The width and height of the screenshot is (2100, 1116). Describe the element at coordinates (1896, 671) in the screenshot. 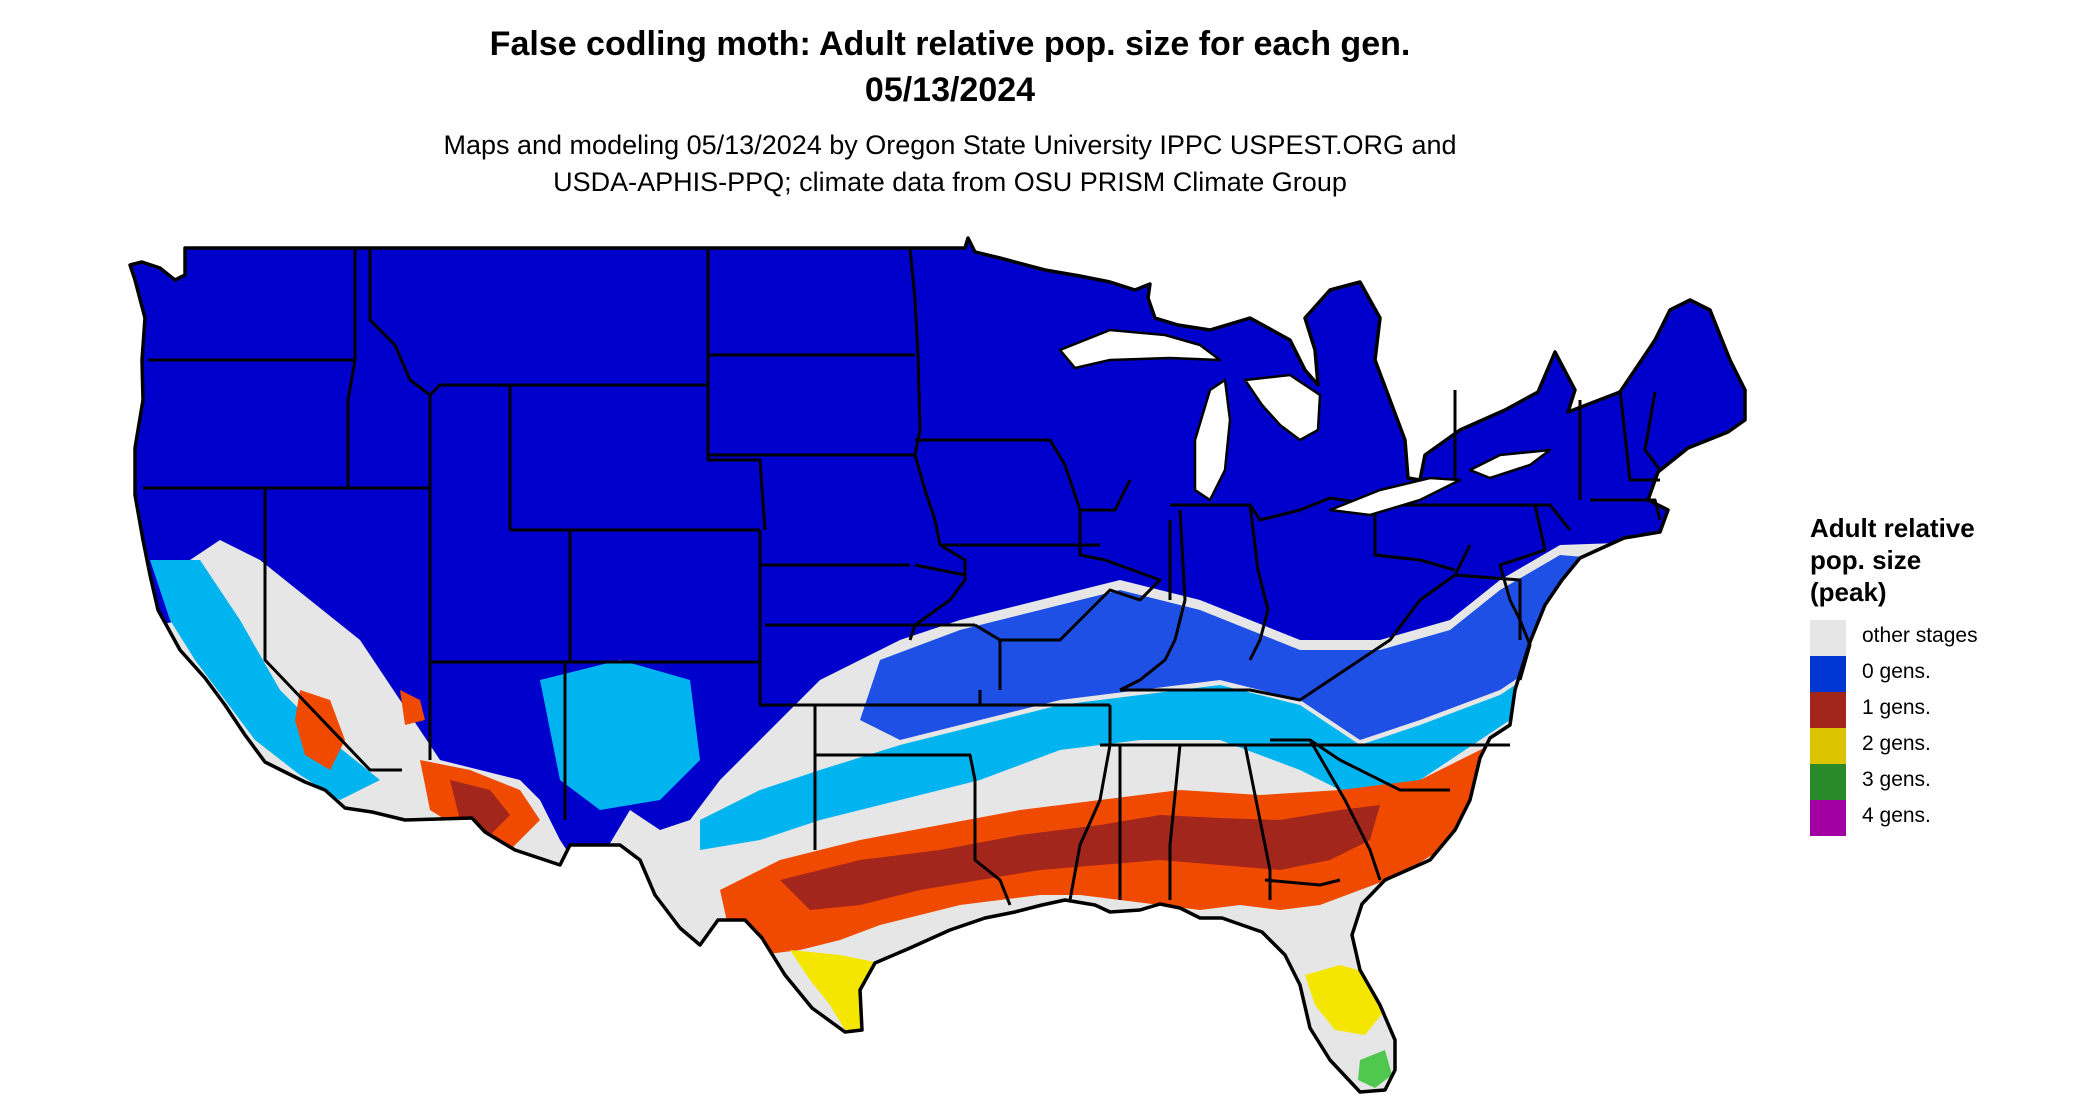

I see `legend-label: 0 gens.` at that location.